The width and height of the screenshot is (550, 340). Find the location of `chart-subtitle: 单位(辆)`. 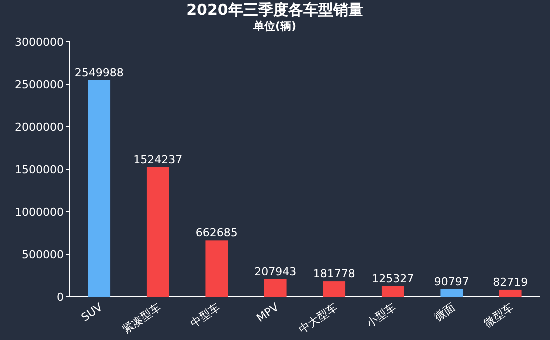

chart-subtitle: 单位(辆) is located at coordinates (274, 26).